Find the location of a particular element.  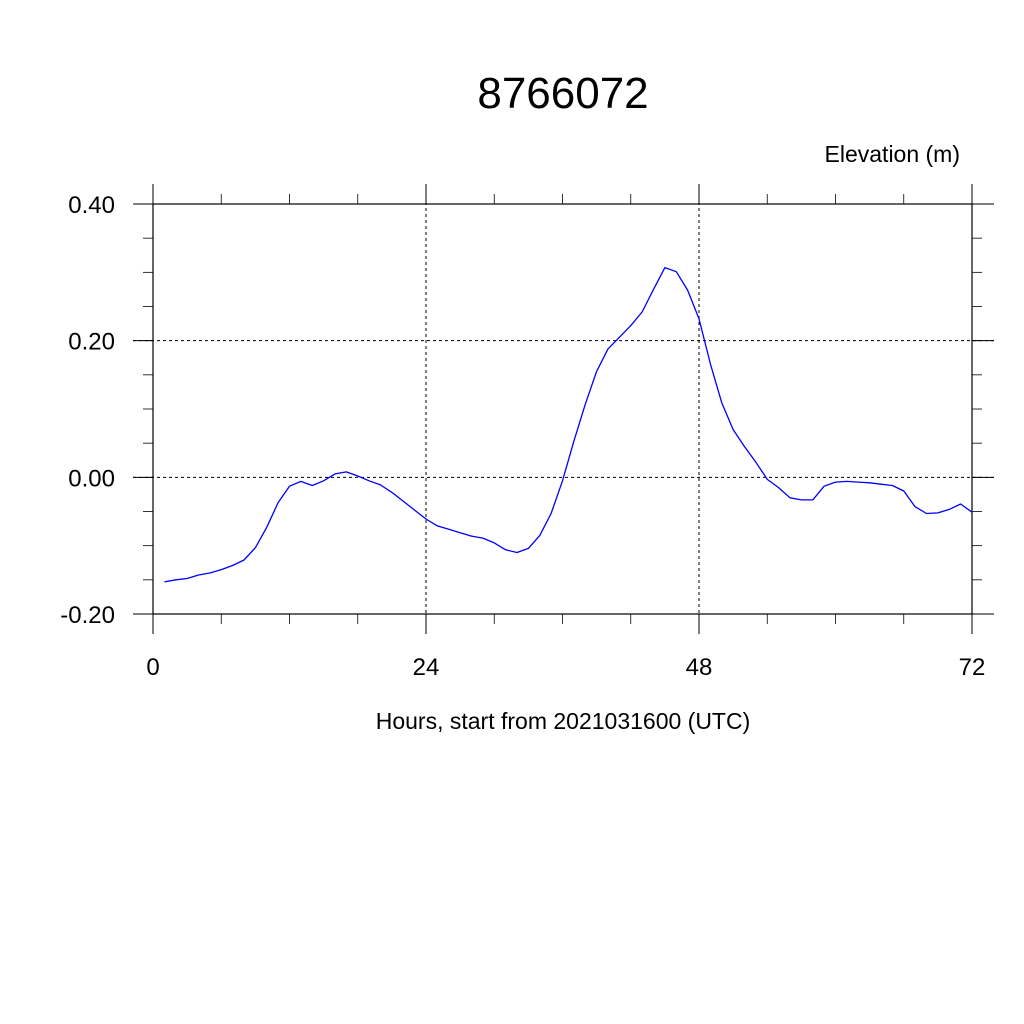

y-tick-label: 0.20 is located at coordinates (91, 342).